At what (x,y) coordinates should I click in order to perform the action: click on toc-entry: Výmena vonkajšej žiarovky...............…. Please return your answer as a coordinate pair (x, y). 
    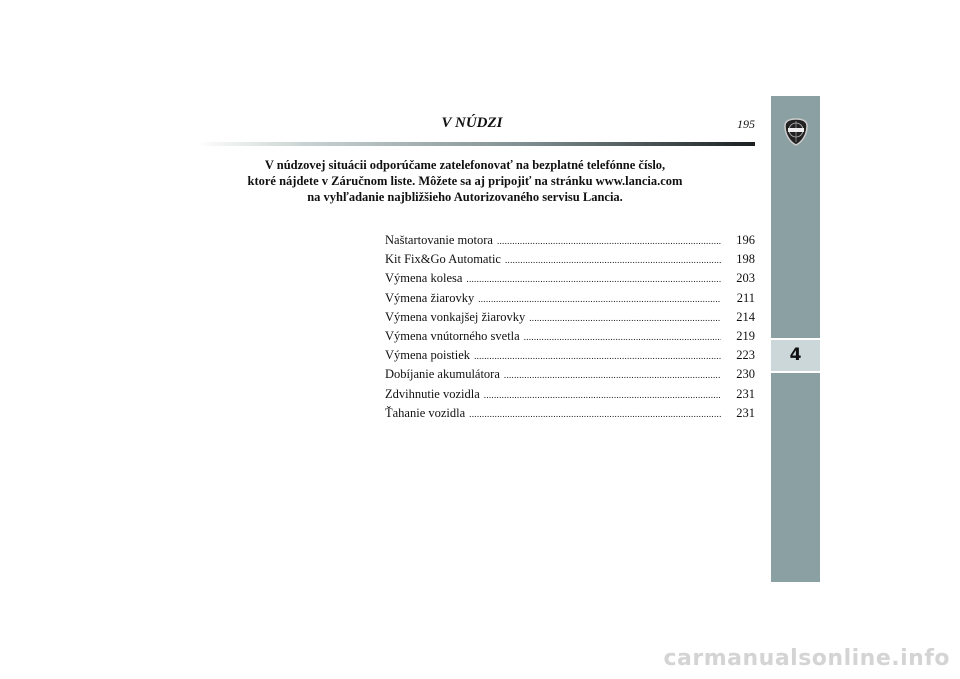
    Looking at the image, I should click on (570, 319).